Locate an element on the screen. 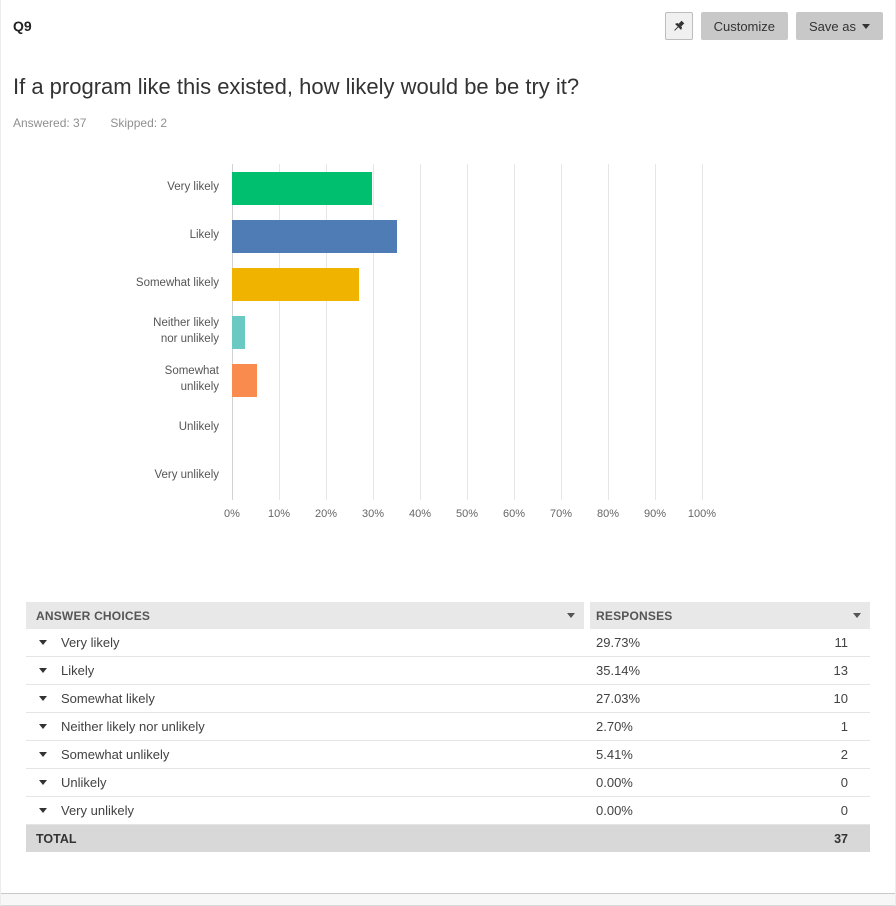  response-count: 11 is located at coordinates (841, 642).